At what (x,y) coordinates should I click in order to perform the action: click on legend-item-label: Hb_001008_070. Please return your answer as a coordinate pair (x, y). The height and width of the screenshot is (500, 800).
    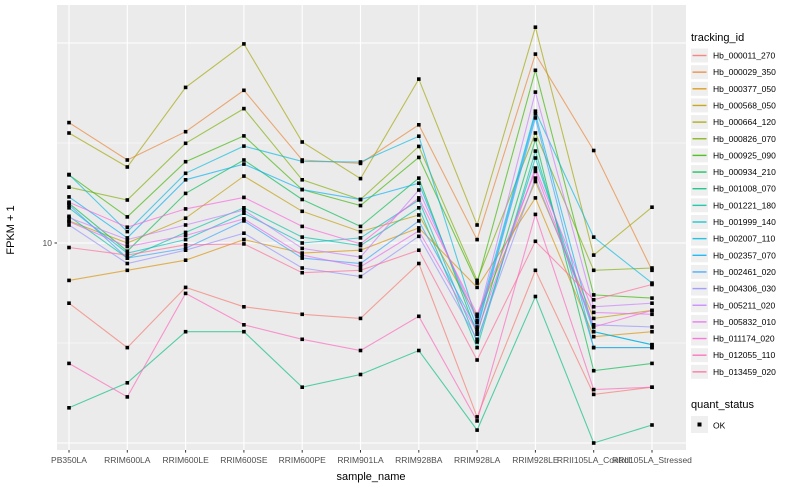
    Looking at the image, I should click on (744, 189).